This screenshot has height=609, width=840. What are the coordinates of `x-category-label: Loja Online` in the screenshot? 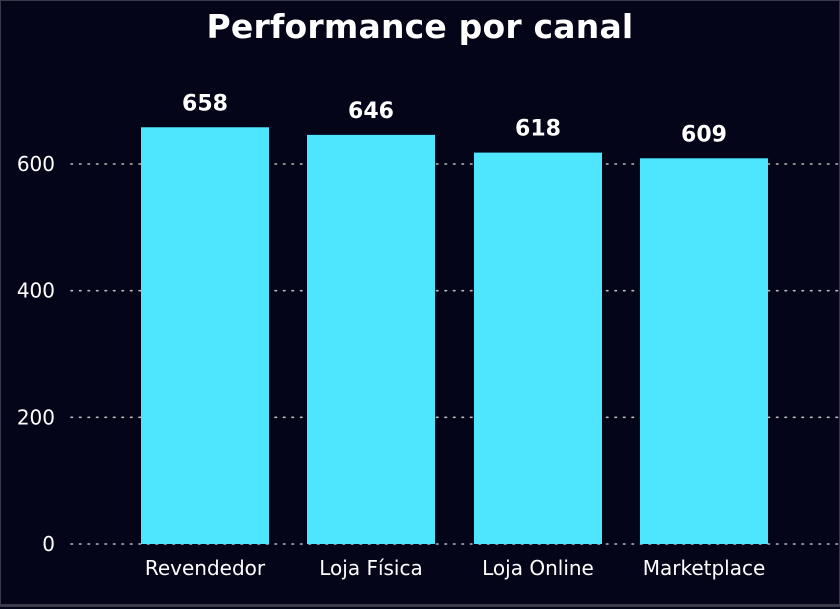 It's located at (538, 568).